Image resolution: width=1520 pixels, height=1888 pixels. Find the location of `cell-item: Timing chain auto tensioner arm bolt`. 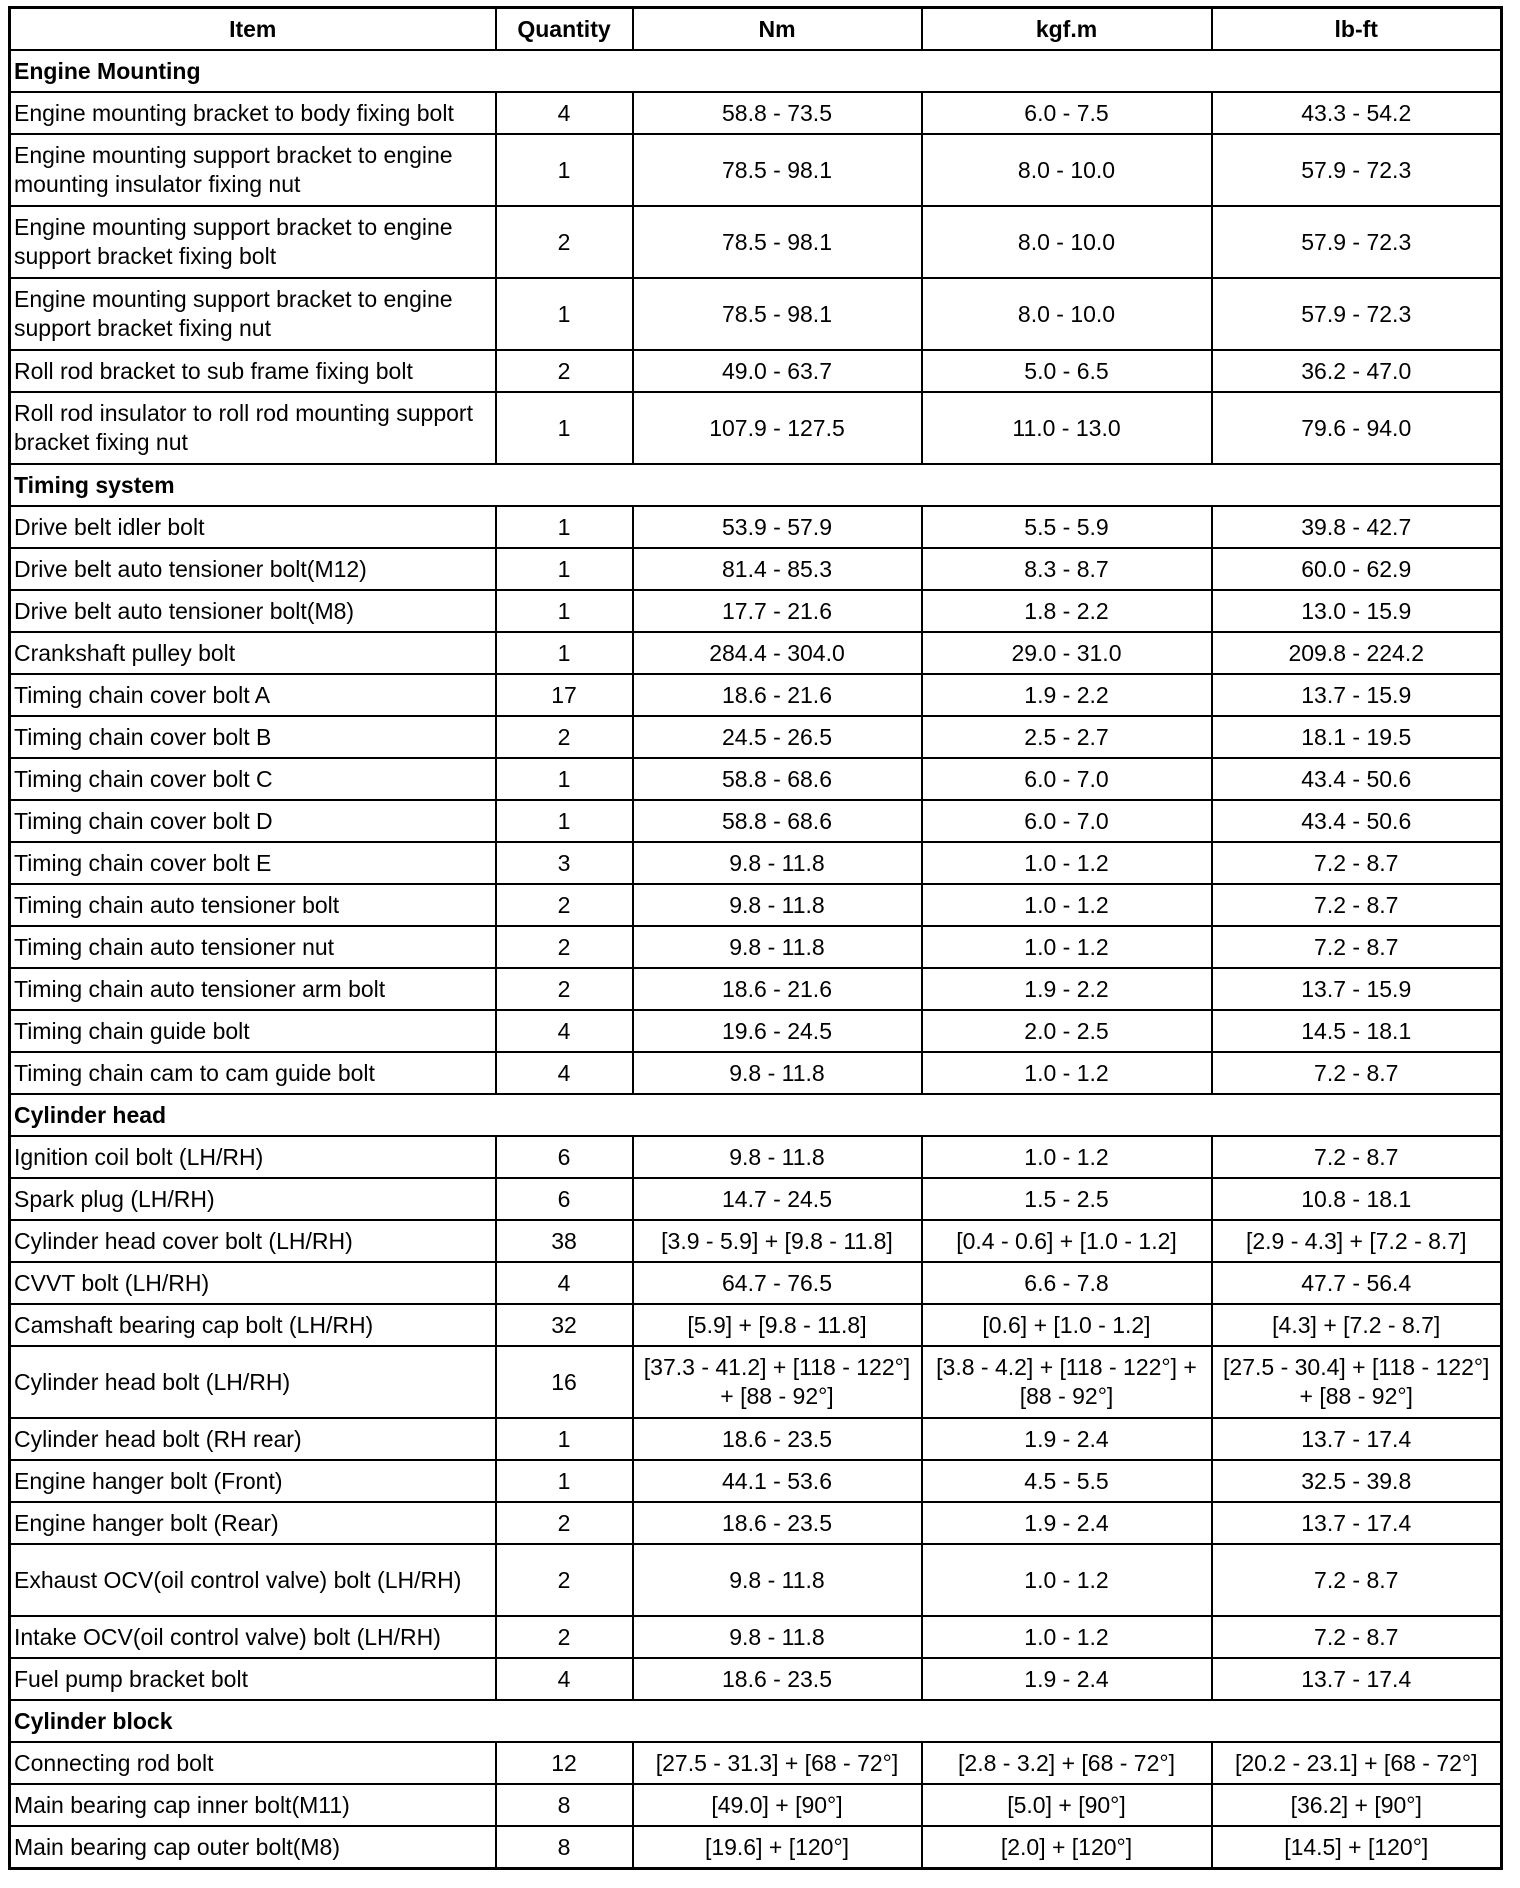

cell-item: Timing chain auto tensioner arm bolt is located at coordinates (252, 989).